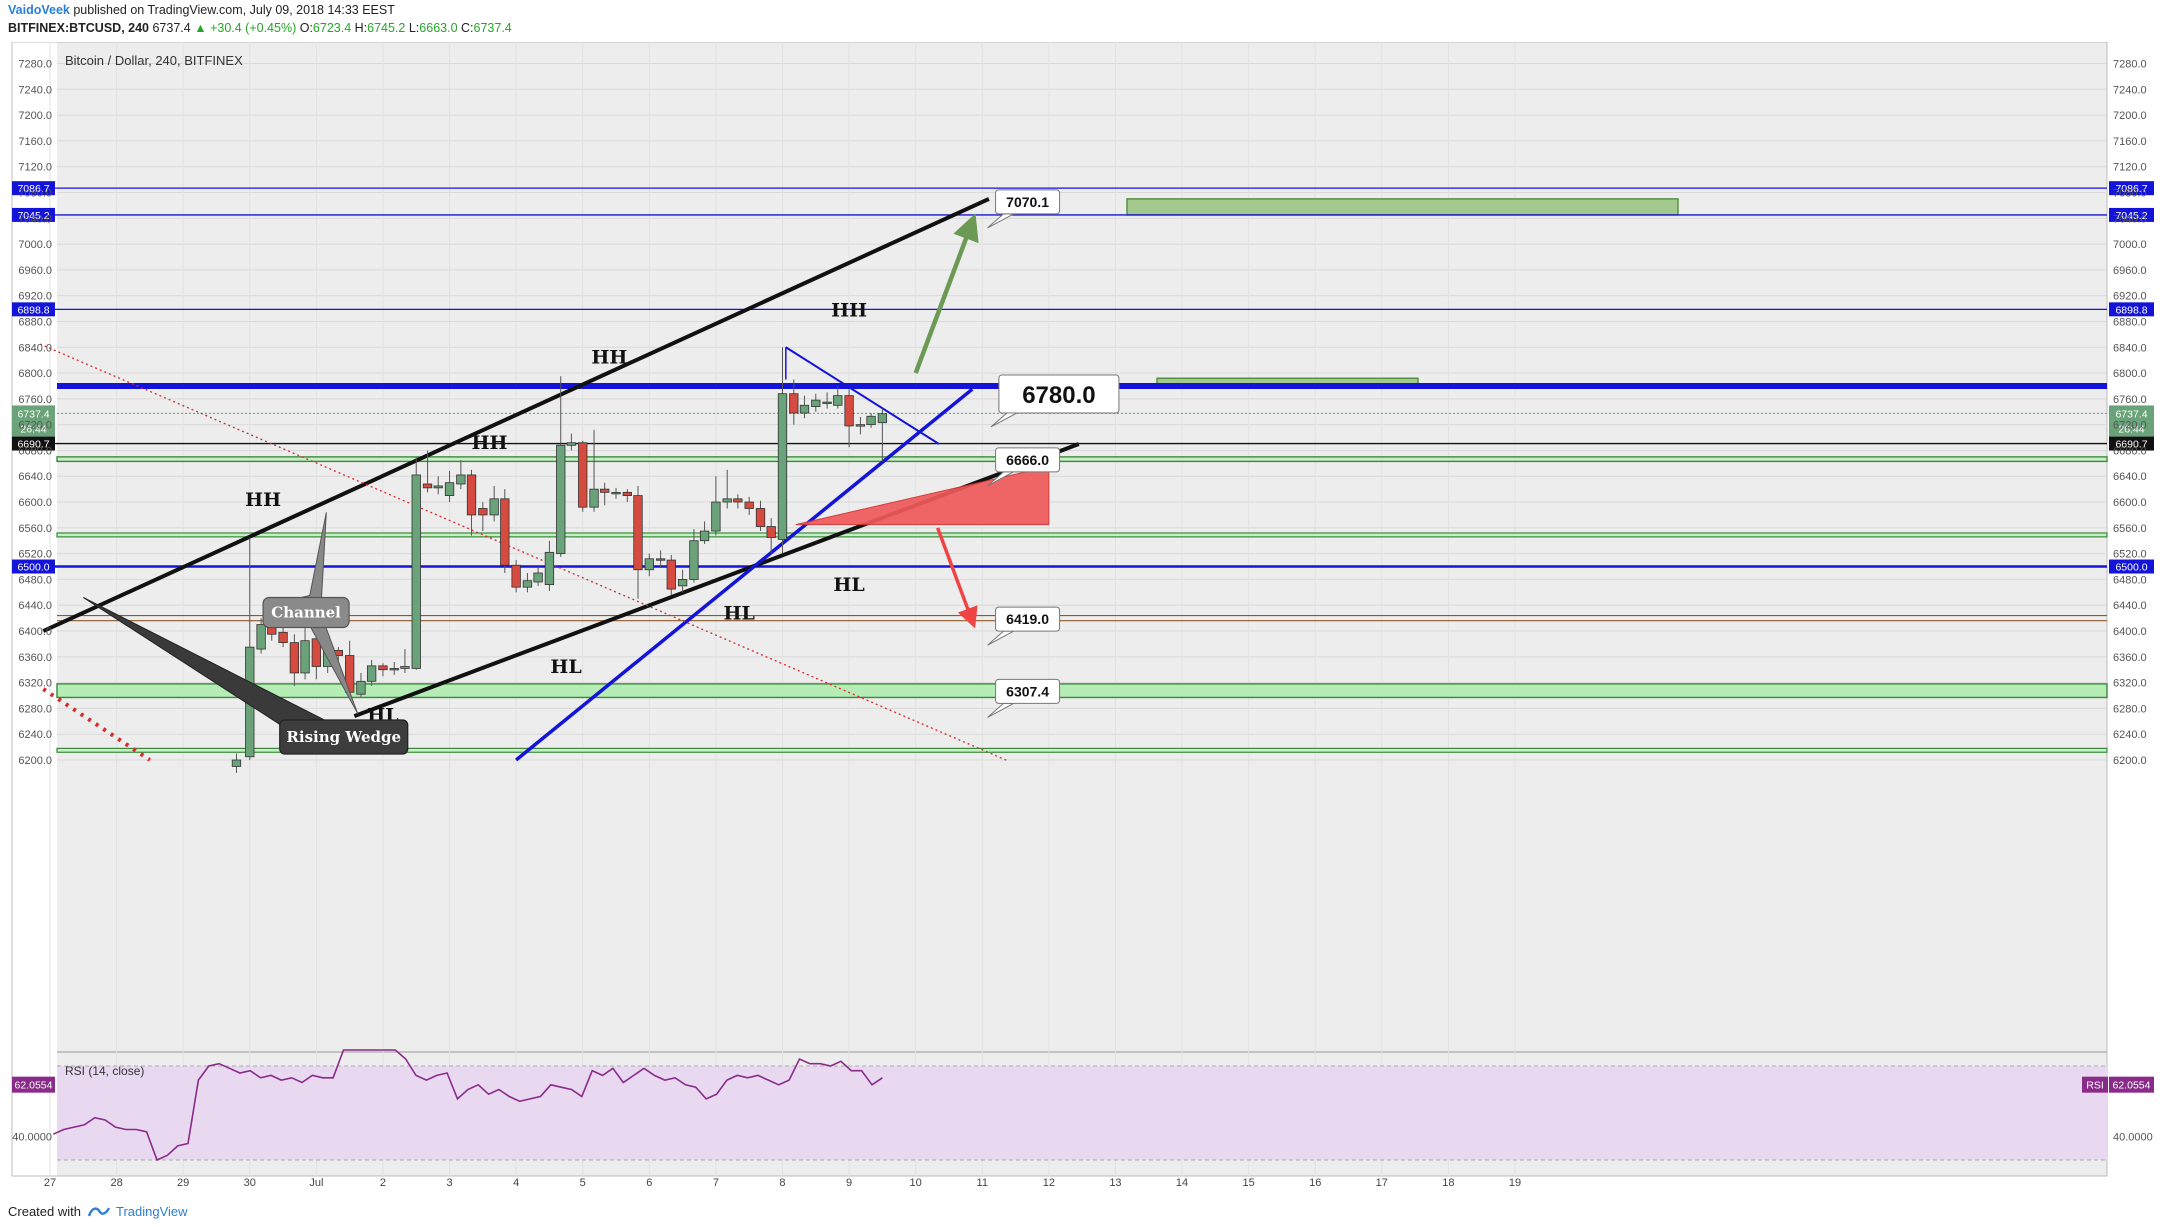 Image resolution: width=2166 pixels, height=1227 pixels. Describe the element at coordinates (306, 28) in the screenshot. I see `open-label: O:` at that location.